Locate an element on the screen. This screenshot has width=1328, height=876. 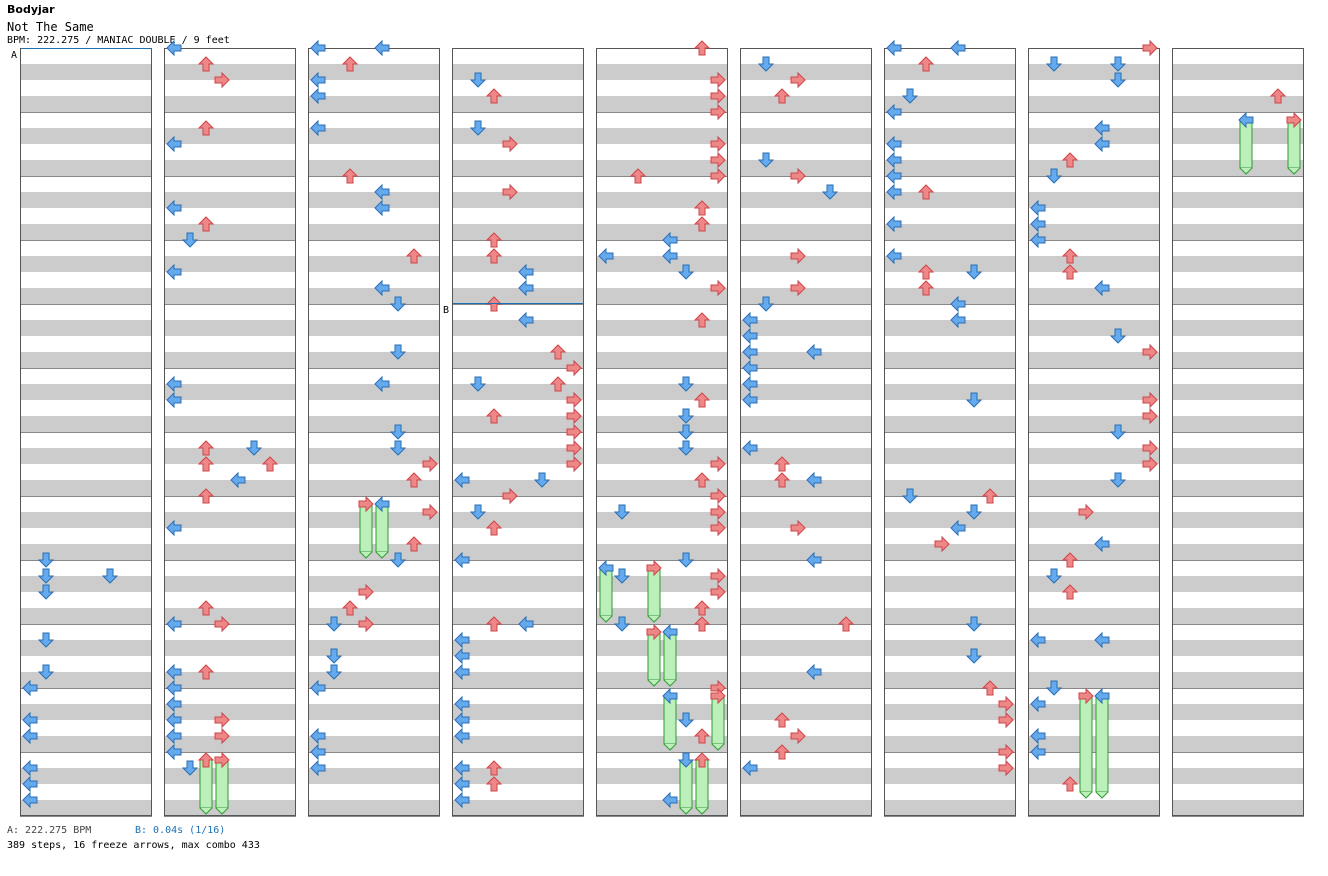
arrow-up-icon is located at coordinates (702, 48).